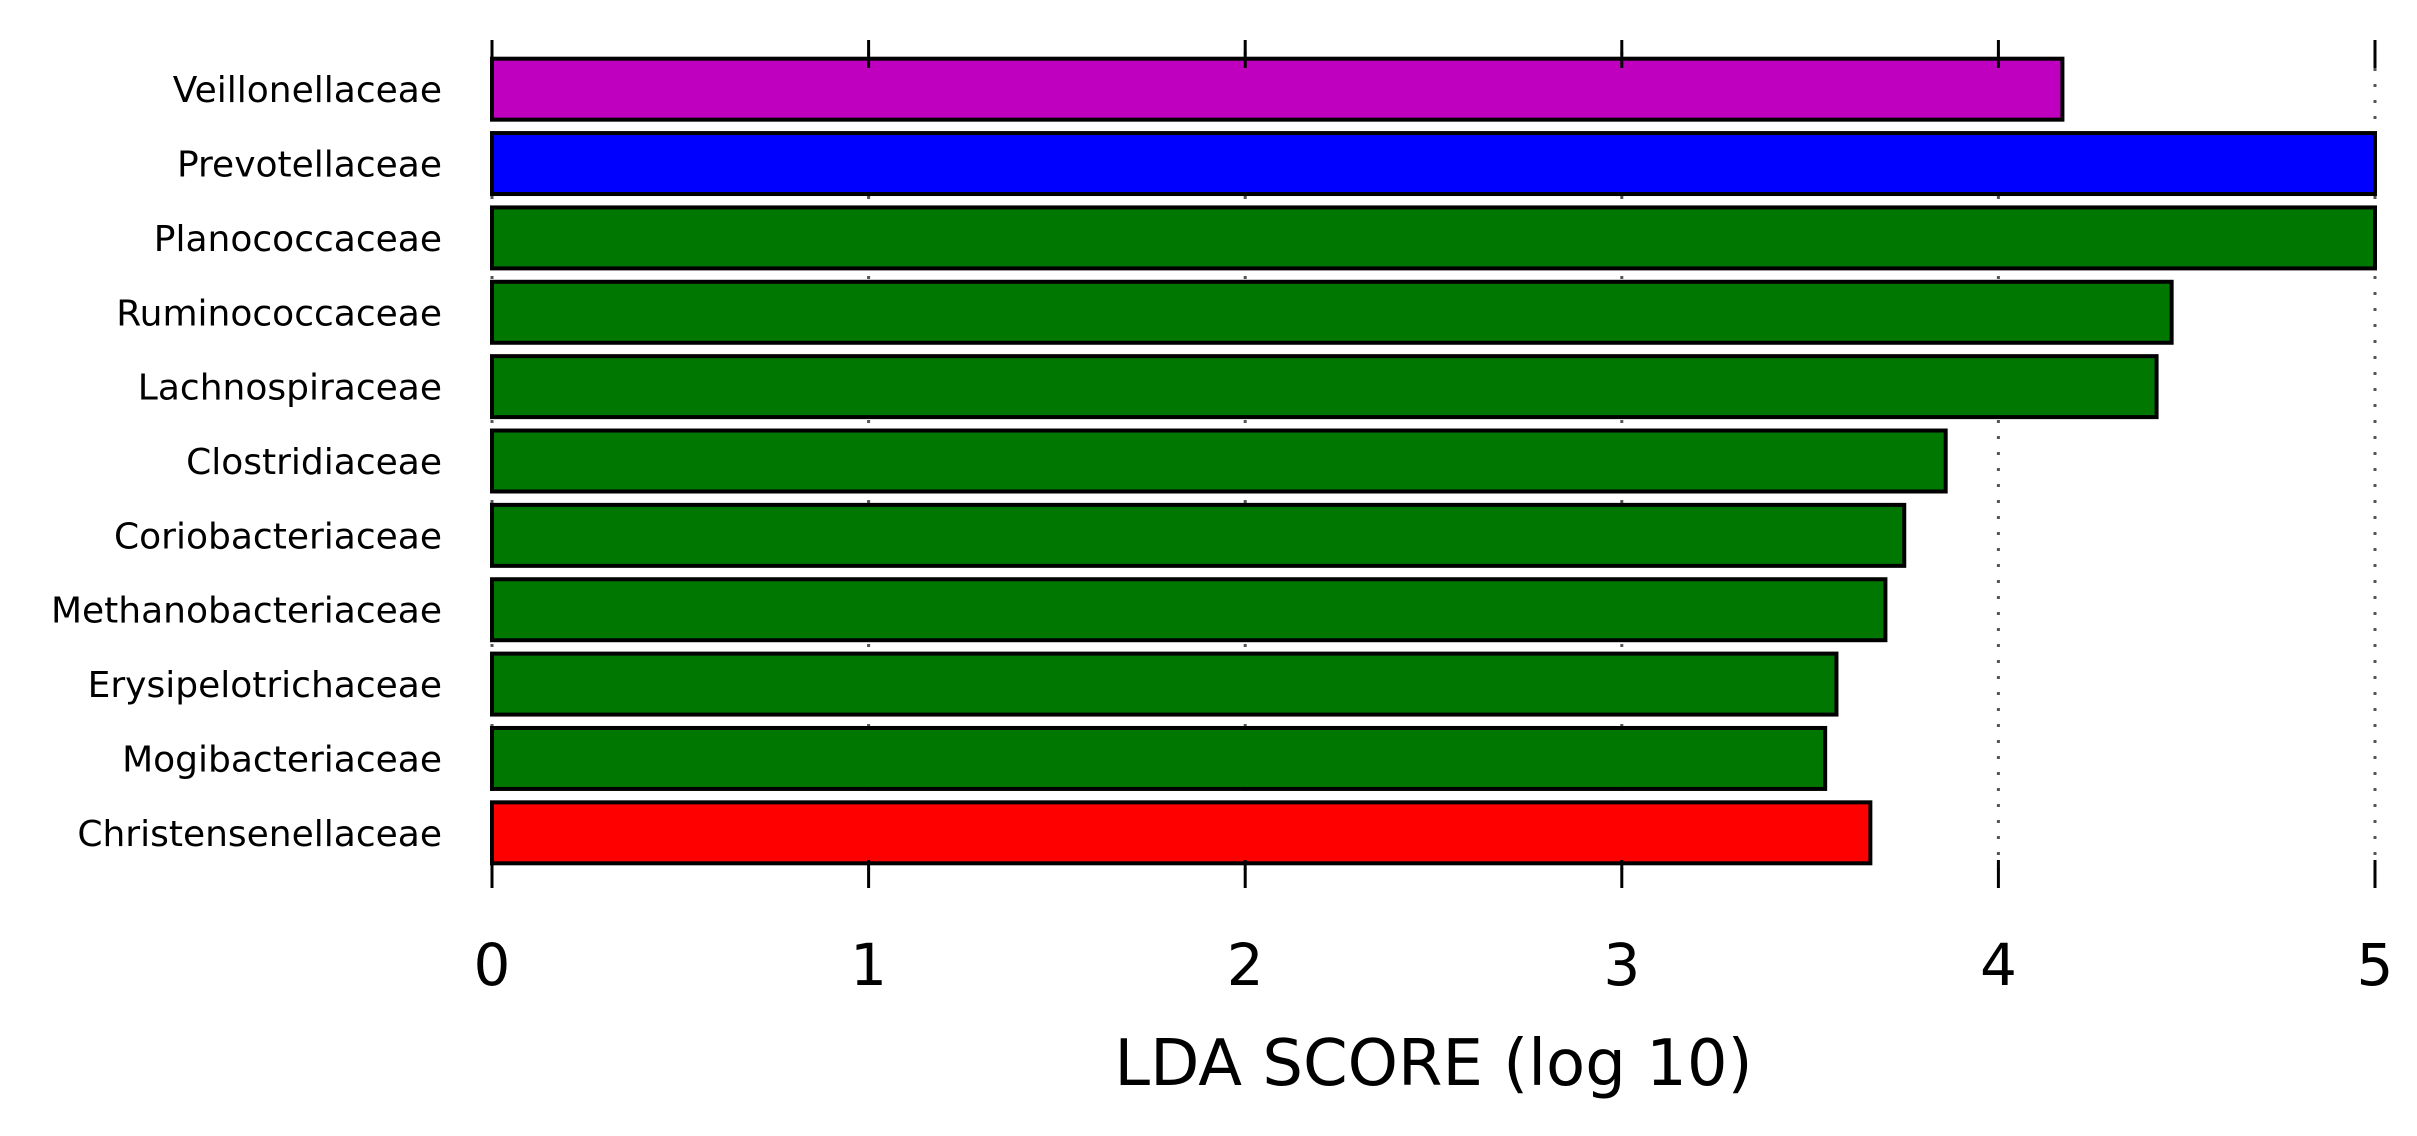 The height and width of the screenshot is (1136, 2417). What do you see at coordinates (279, 313) in the screenshot?
I see `category-label: Ruminococcaceae` at bounding box center [279, 313].